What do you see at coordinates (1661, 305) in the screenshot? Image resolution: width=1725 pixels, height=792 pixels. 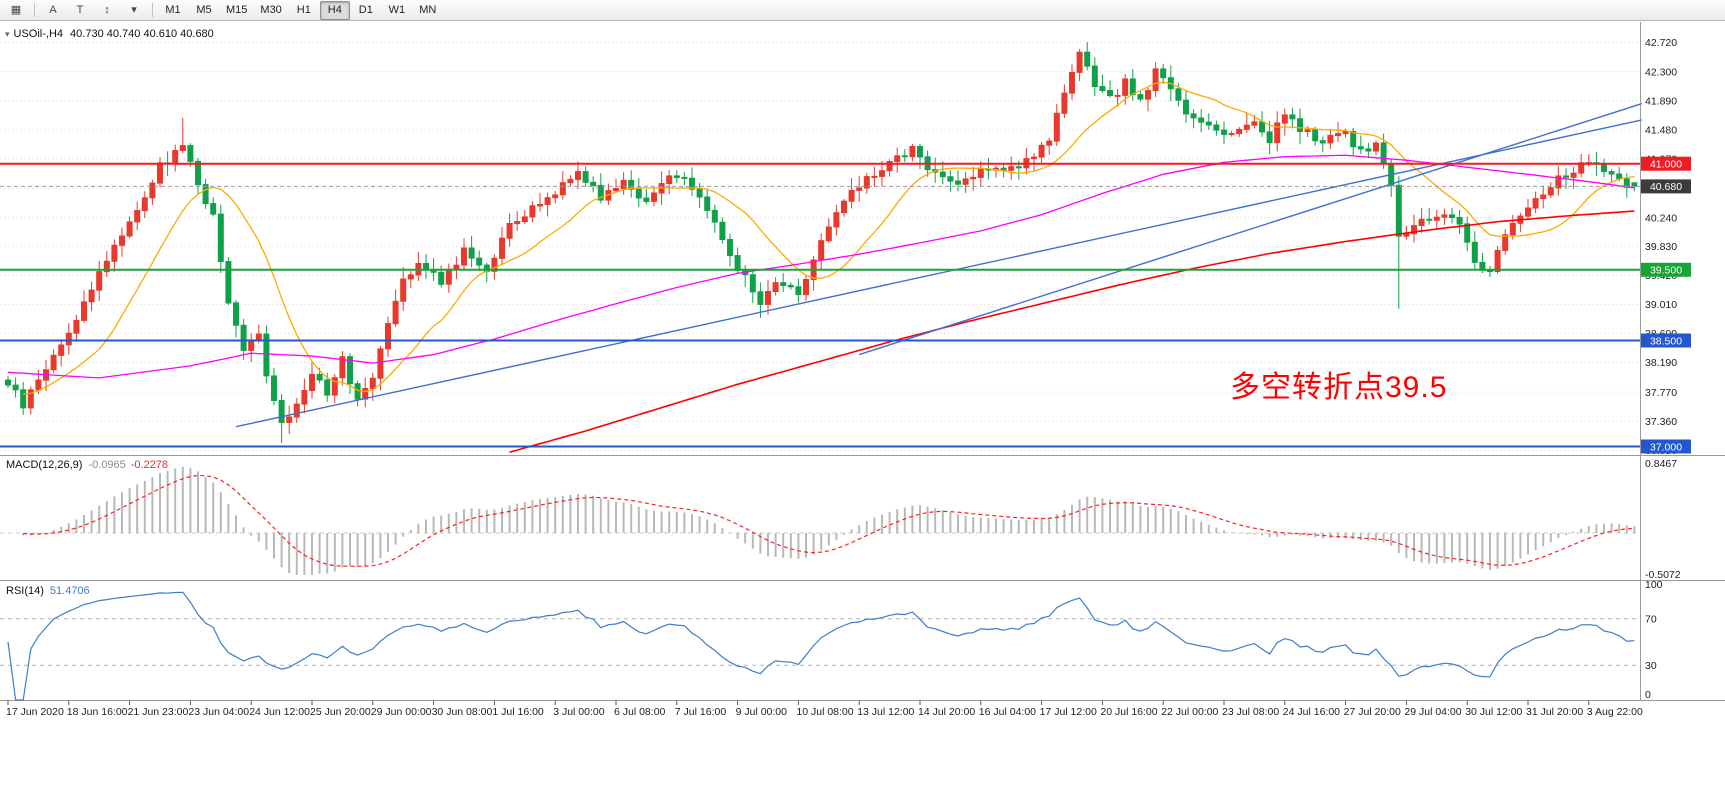 I see `svg-text: 39.010` at bounding box center [1661, 305].